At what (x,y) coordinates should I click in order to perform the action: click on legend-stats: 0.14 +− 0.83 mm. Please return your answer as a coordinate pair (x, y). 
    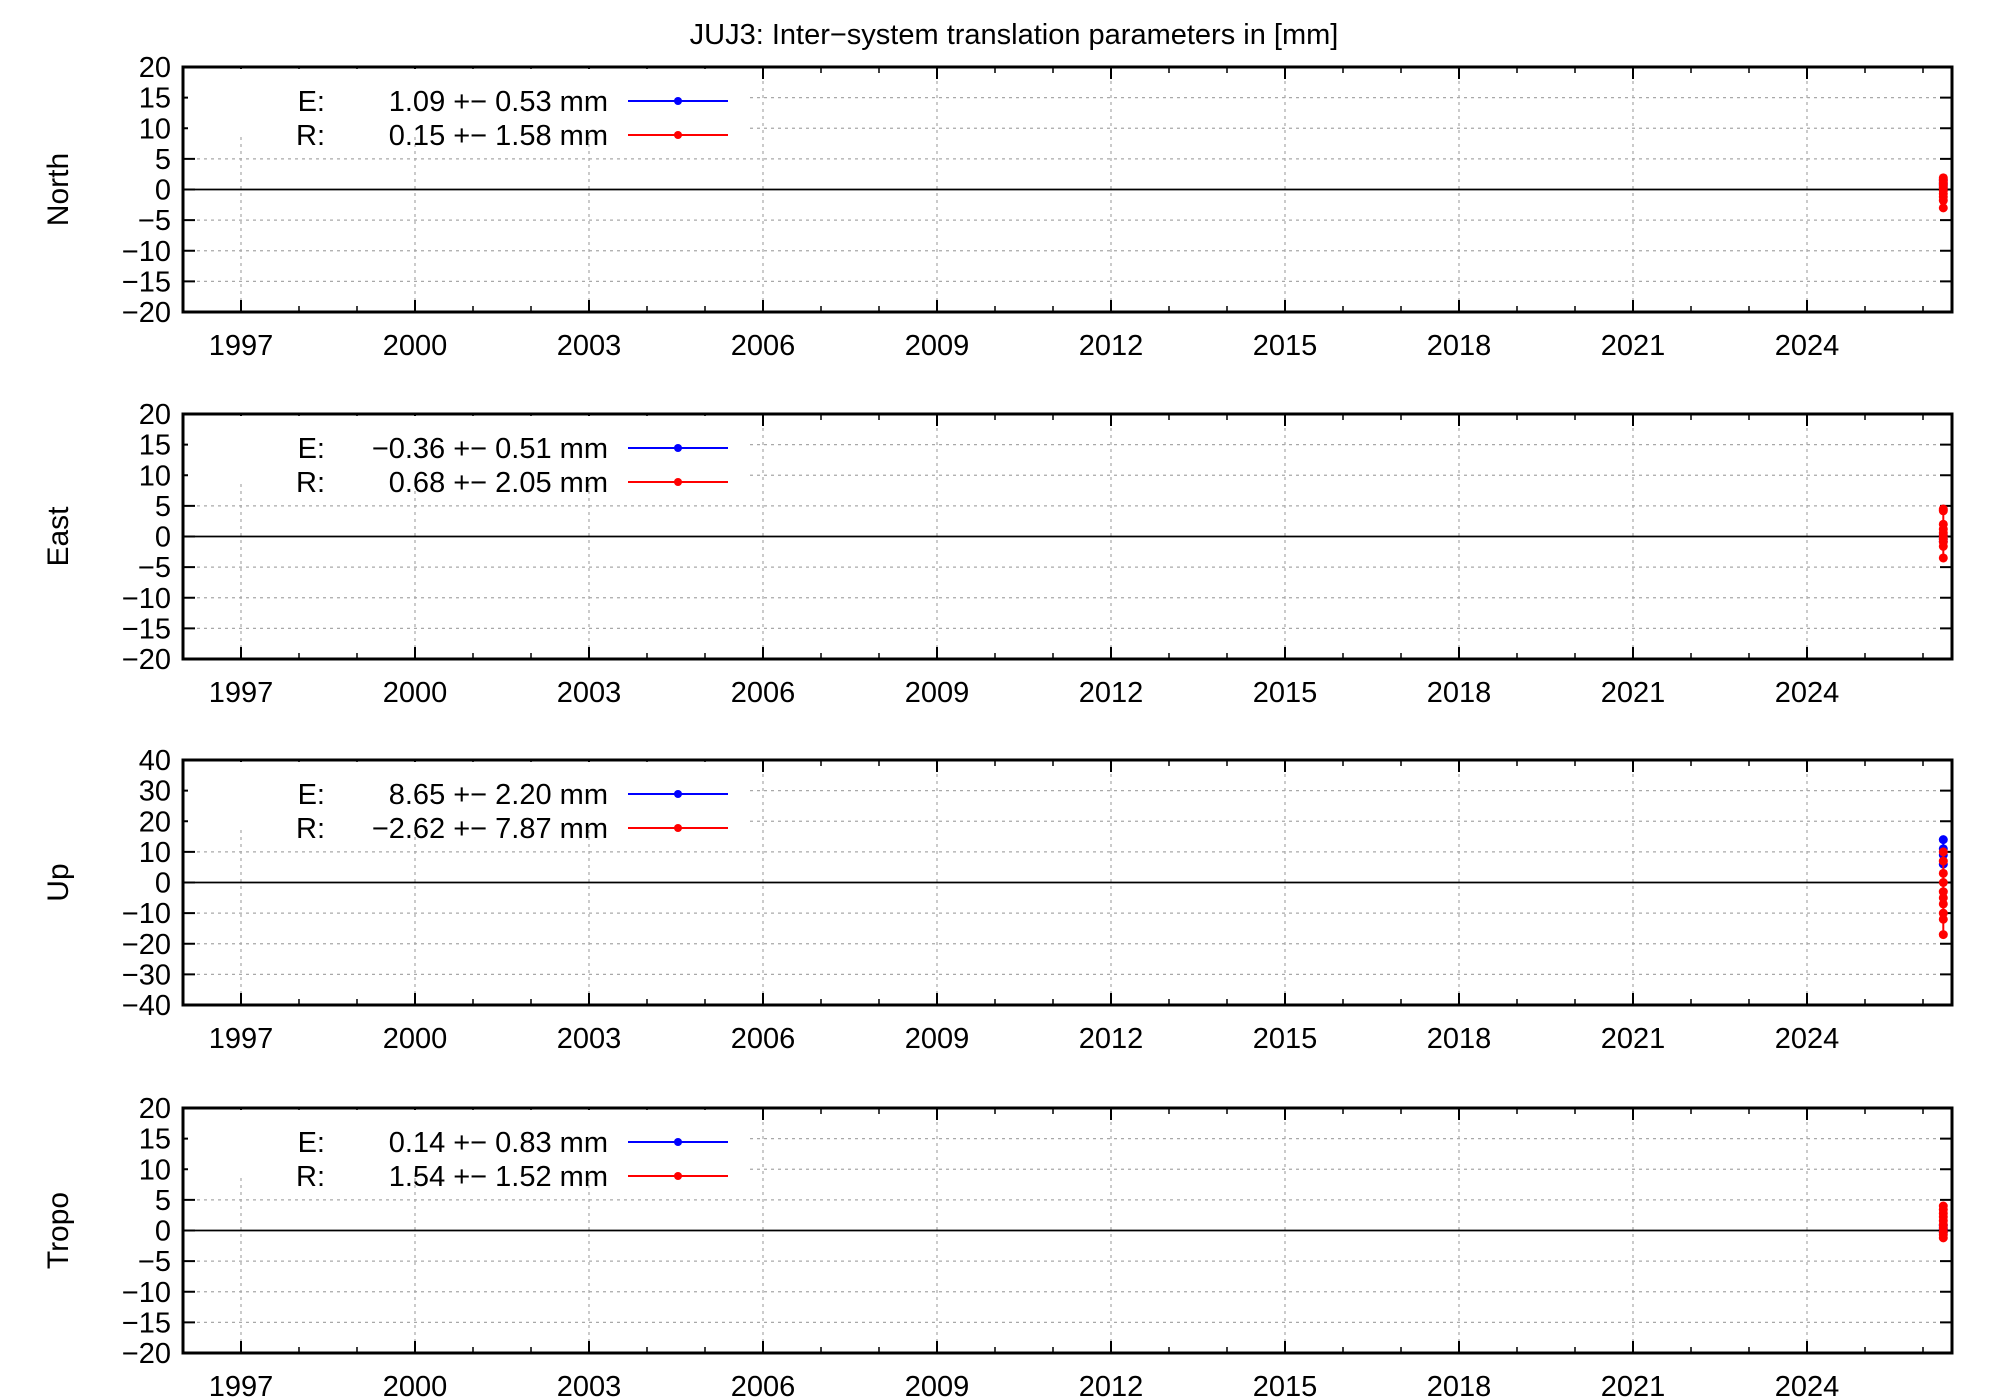
    Looking at the image, I should click on (498, 1143).